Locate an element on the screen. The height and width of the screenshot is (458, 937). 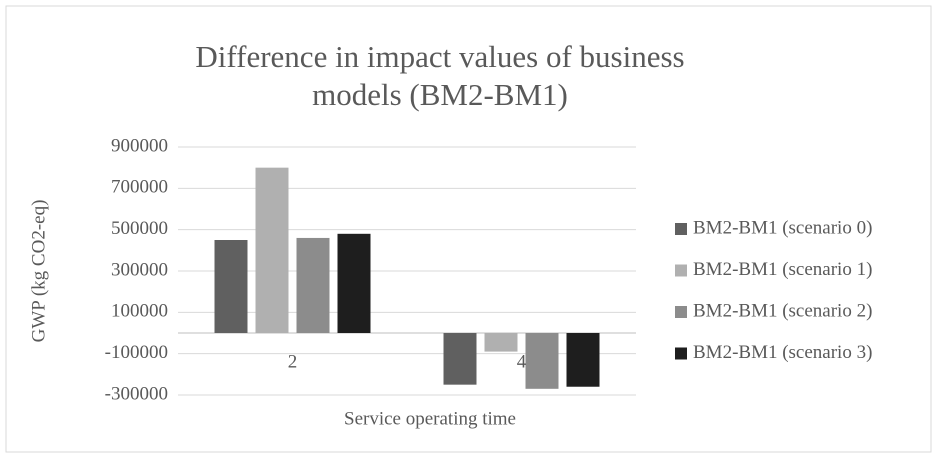
x-tick-label: 2 is located at coordinates (293, 361).